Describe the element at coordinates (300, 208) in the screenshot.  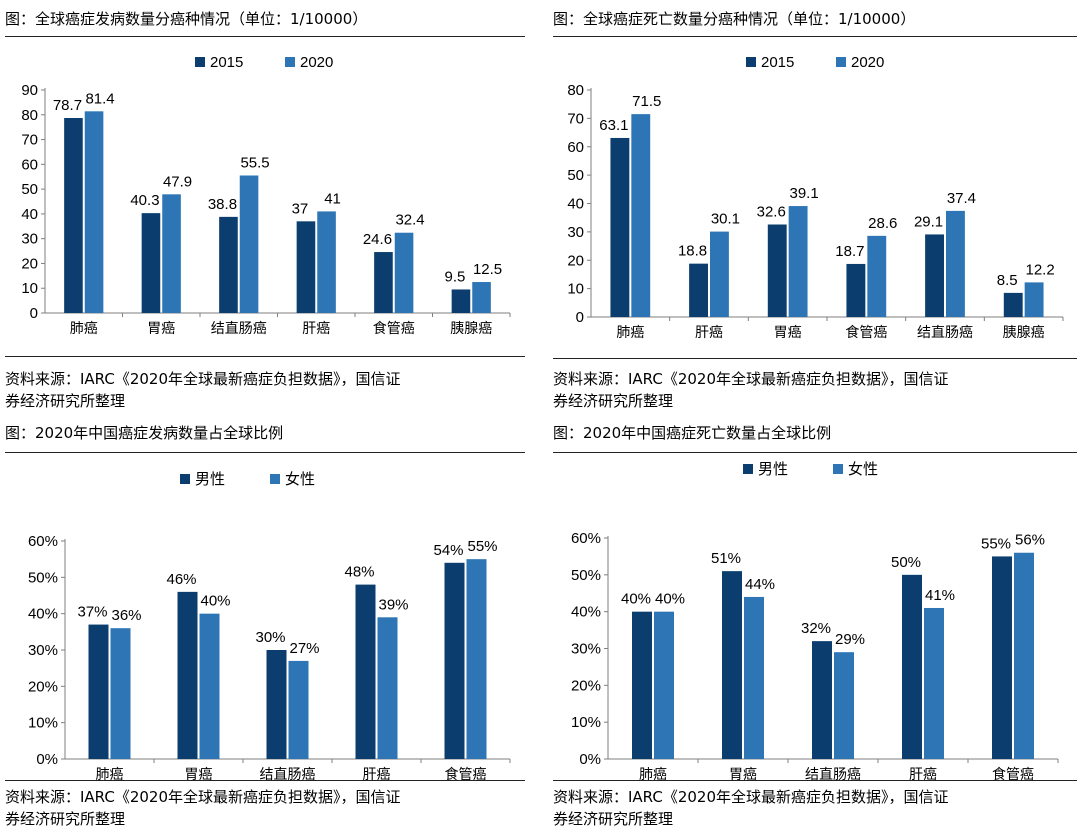
I see `data-label-series-1: 37` at that location.